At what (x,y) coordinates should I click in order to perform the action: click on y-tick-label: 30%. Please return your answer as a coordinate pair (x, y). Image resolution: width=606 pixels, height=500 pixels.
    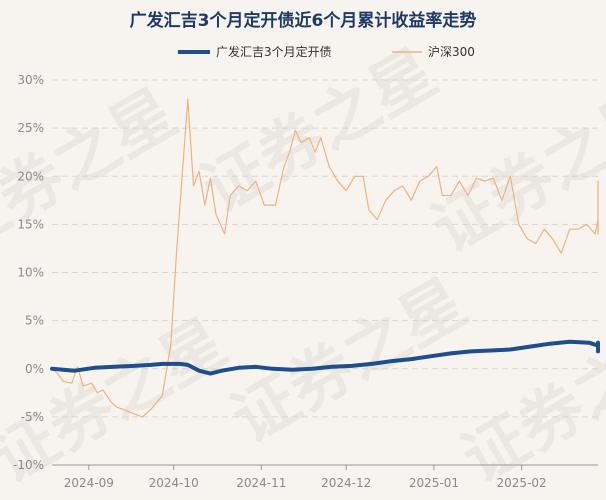
    Looking at the image, I should click on (30, 80).